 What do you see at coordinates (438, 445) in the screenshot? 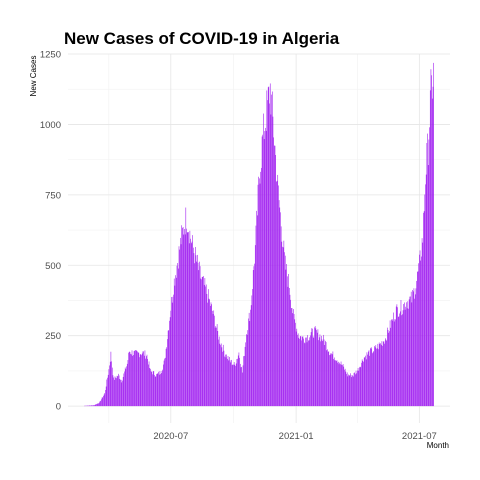
I see `x-axis-title: Month` at bounding box center [438, 445].